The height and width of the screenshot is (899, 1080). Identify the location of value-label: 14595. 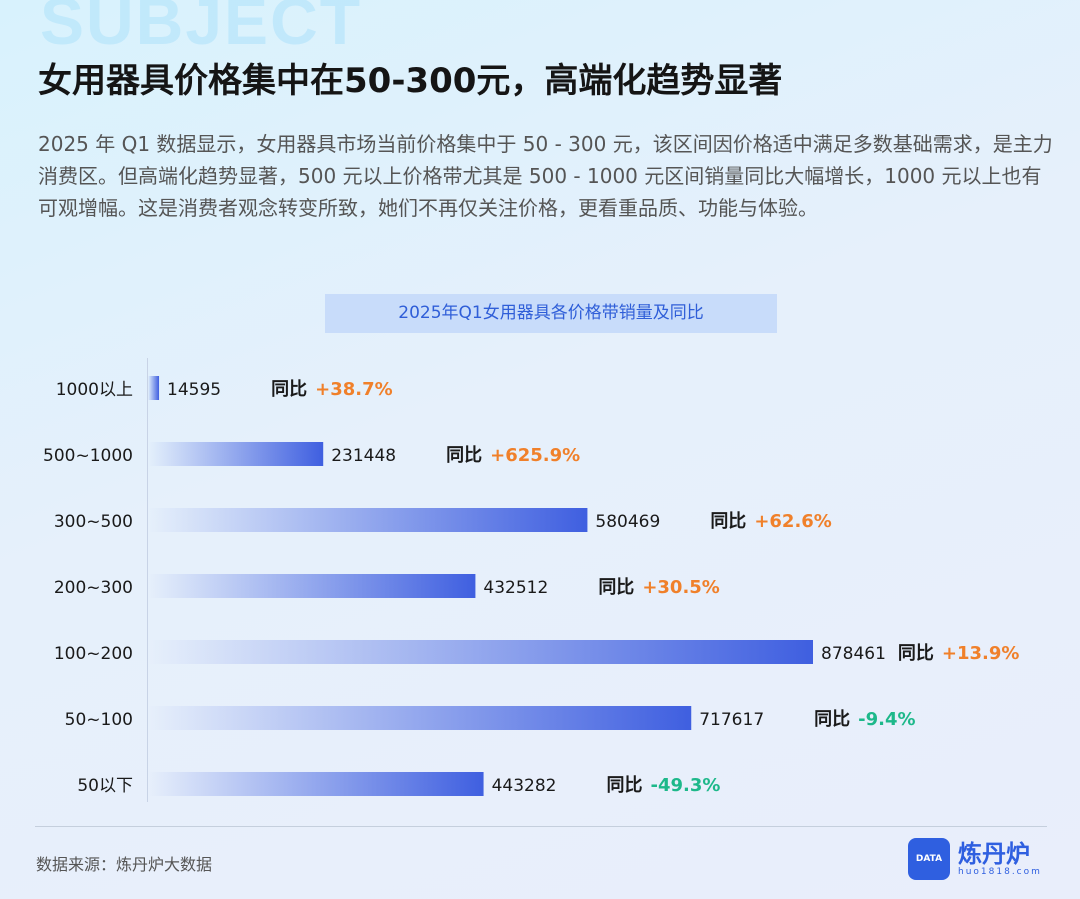
(194, 390).